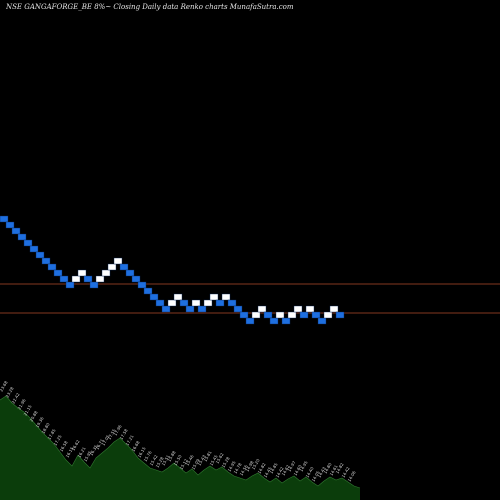 The width and height of the screenshot is (500, 500). I want to click on volume-label: 21.96, so click(22, 404).